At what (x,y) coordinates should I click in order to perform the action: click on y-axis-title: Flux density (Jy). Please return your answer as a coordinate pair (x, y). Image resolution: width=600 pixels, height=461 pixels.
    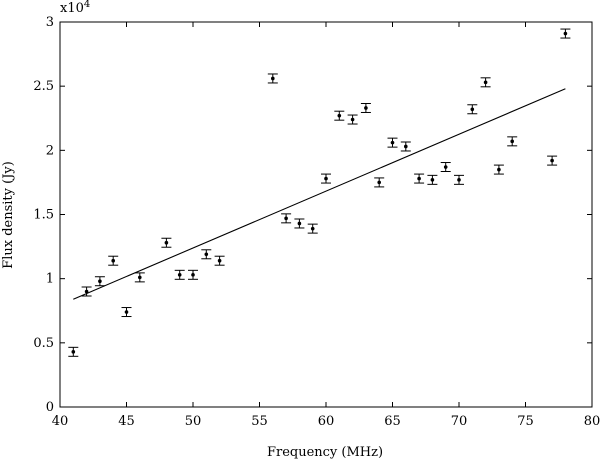
    Looking at the image, I should click on (8, 215).